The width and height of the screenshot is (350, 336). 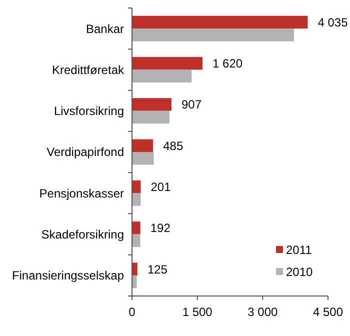 I want to click on y-tick-label: Skadeforsikring, so click(x=82, y=234).